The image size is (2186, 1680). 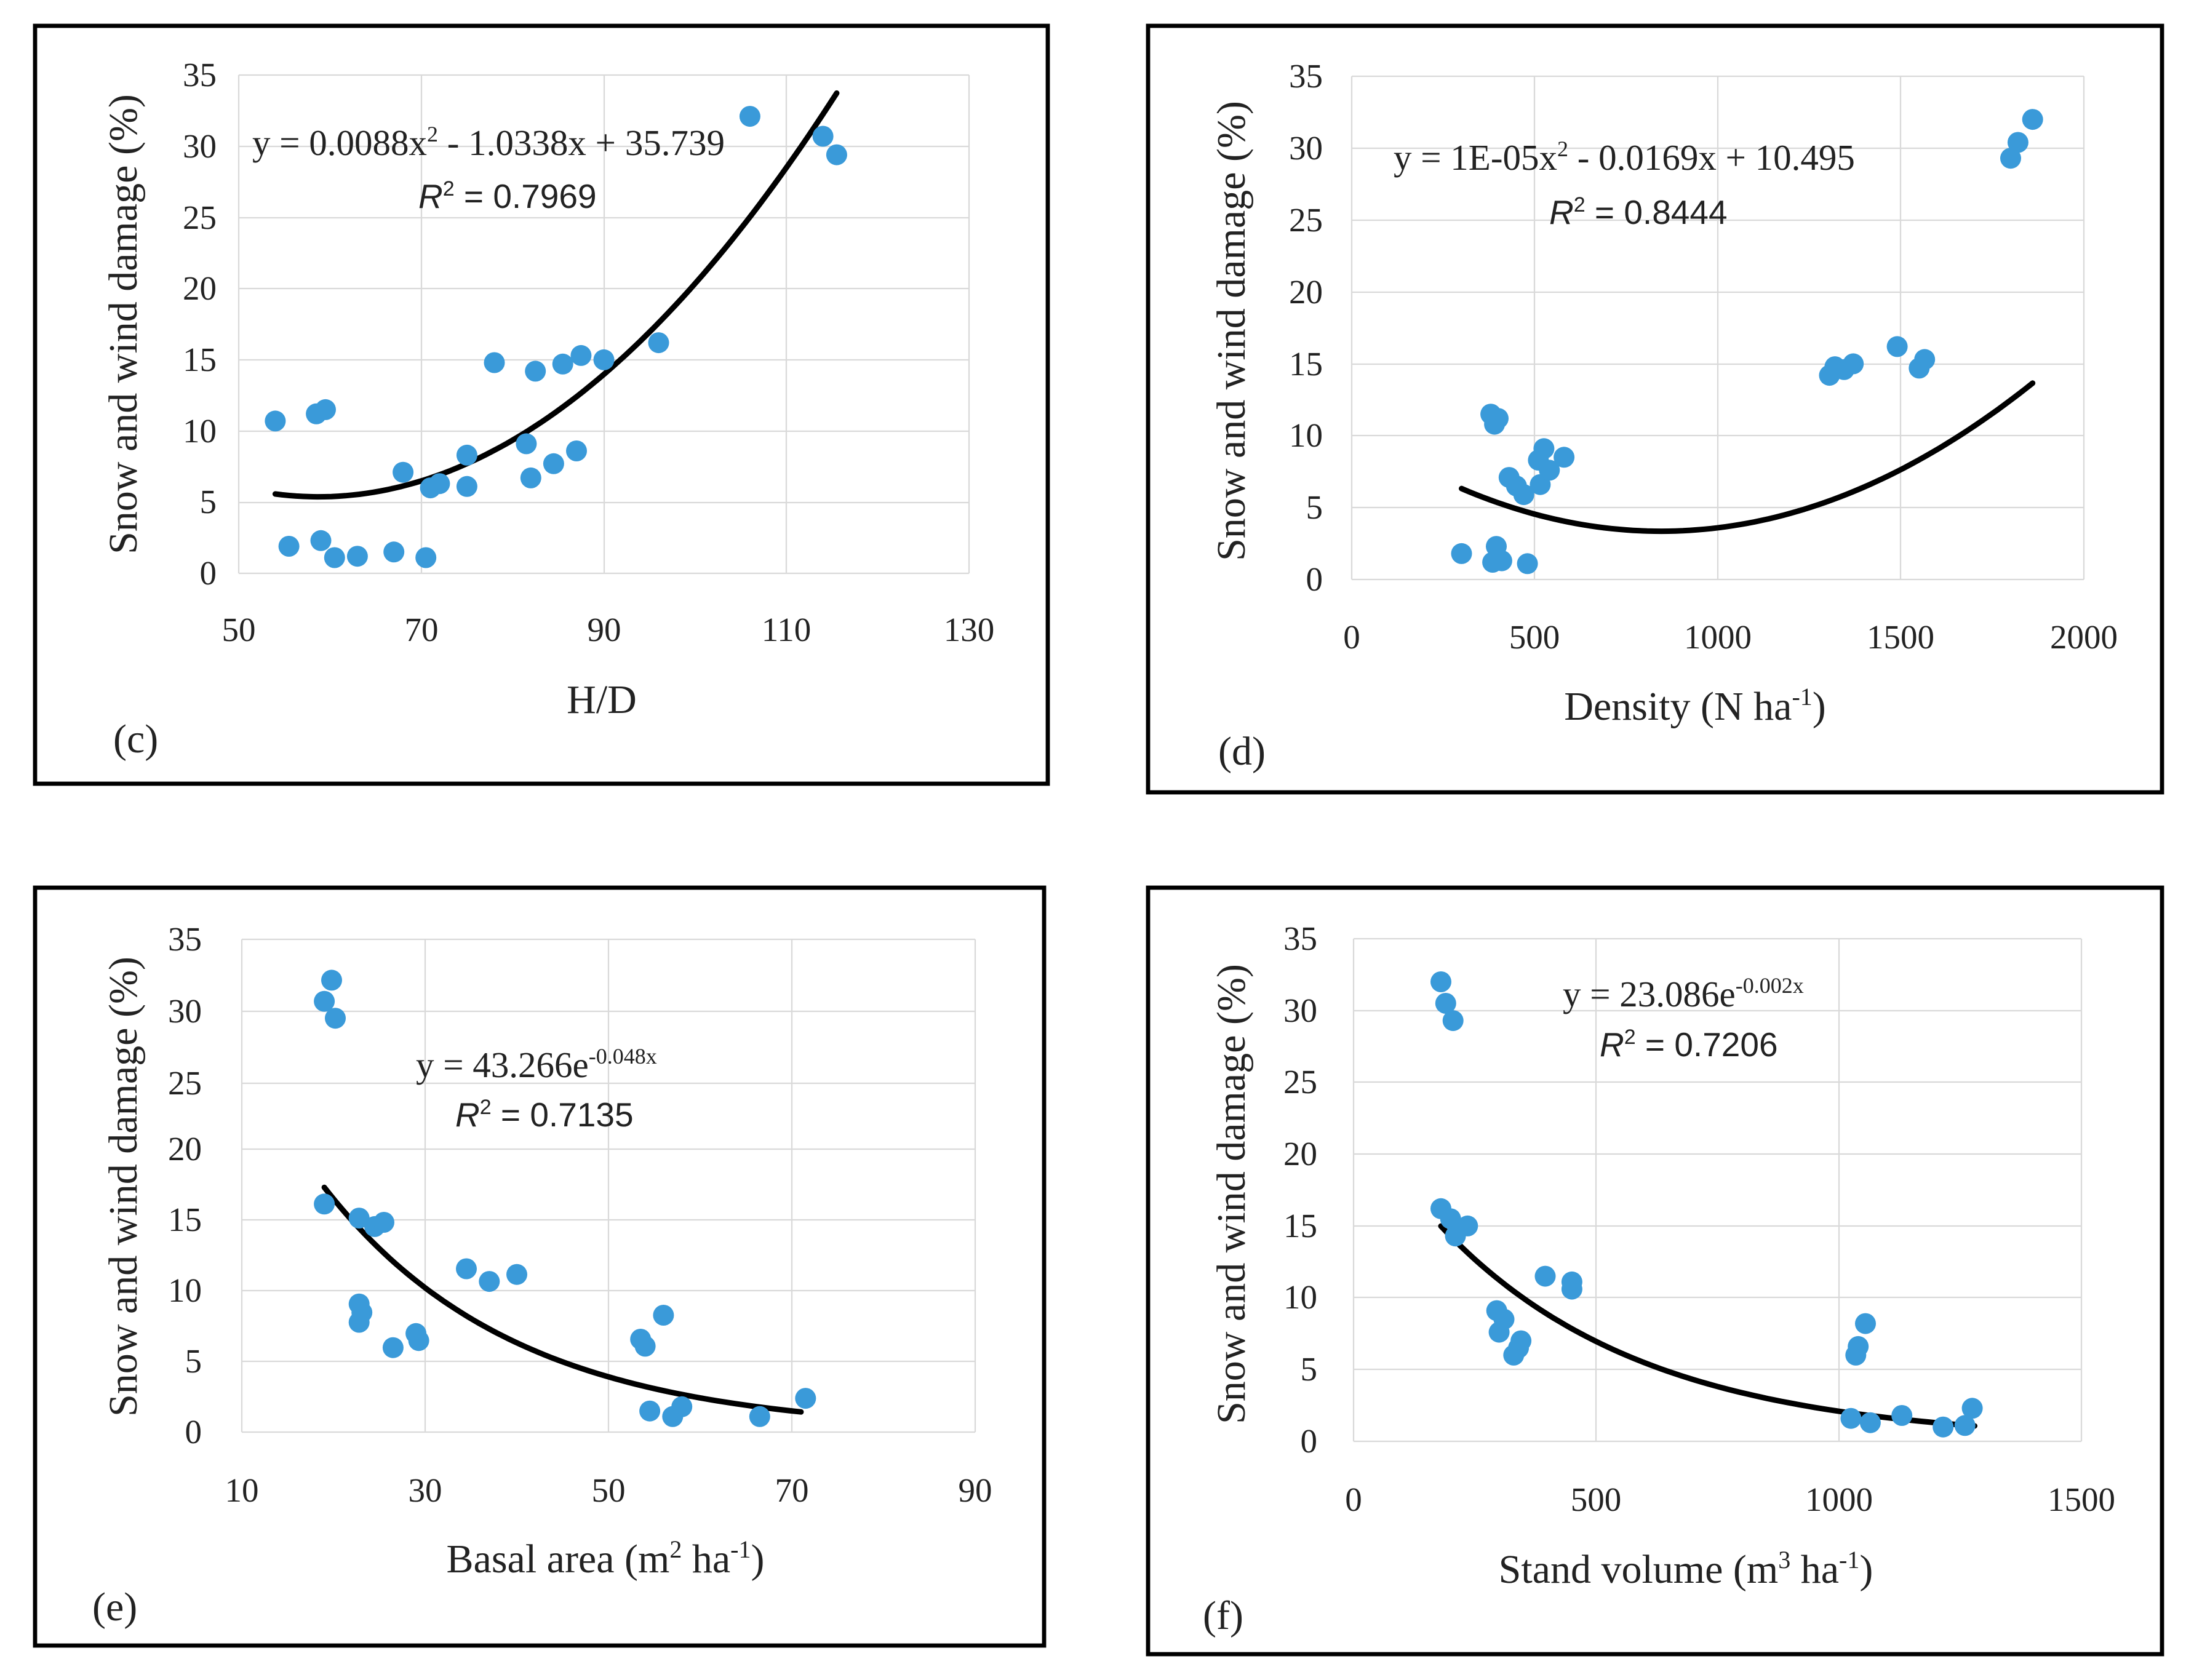 What do you see at coordinates (123, 324) in the screenshot?
I see `y-axis-title: Snow and wind damage (%)` at bounding box center [123, 324].